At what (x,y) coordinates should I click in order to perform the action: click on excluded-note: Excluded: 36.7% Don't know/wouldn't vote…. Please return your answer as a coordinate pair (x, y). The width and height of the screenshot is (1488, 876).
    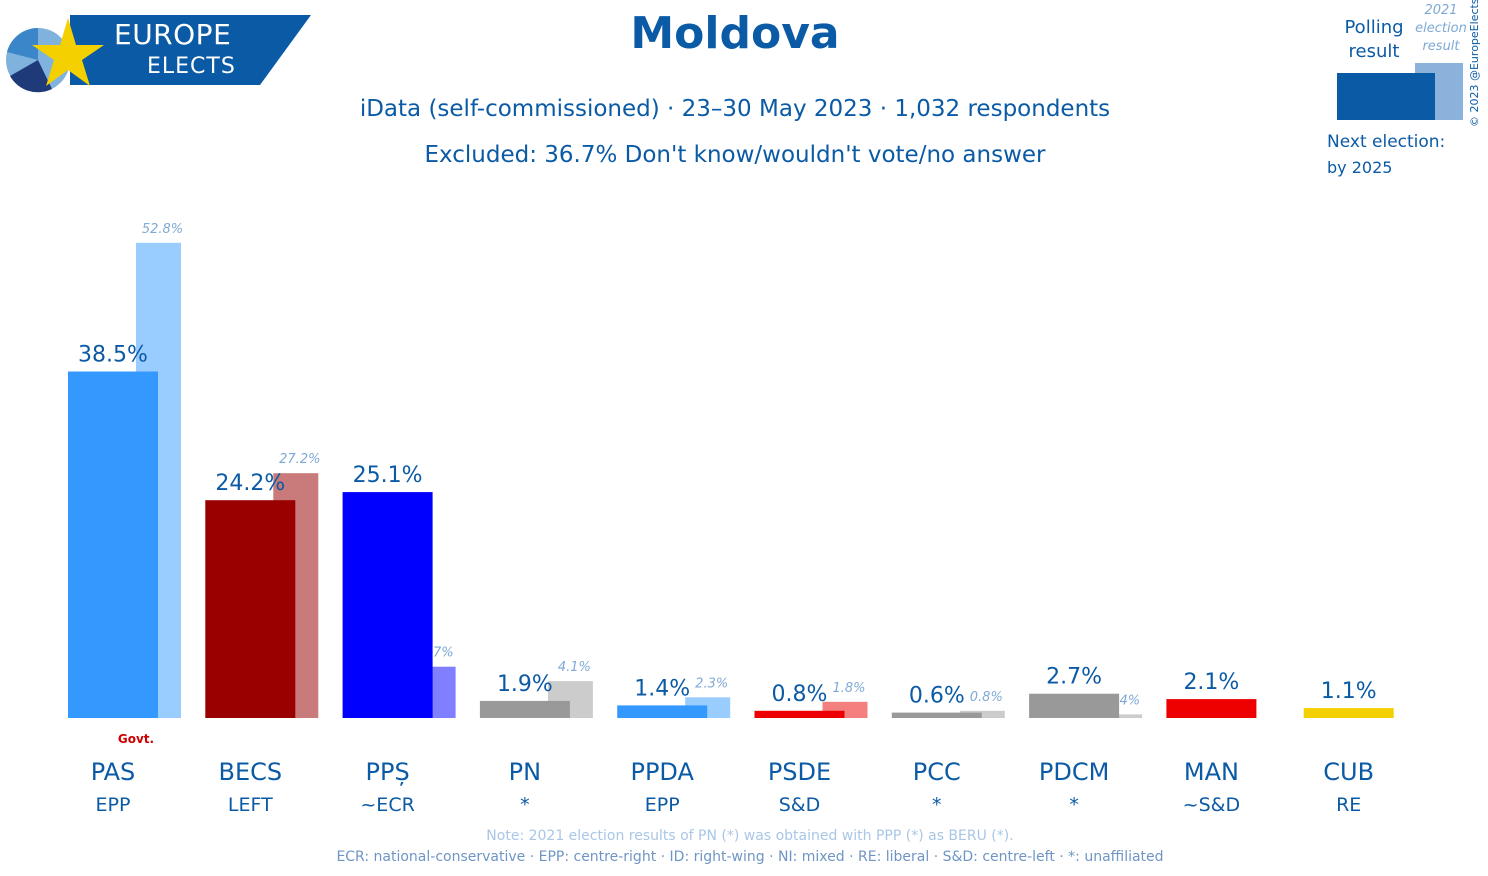
    Looking at the image, I should click on (735, 155).